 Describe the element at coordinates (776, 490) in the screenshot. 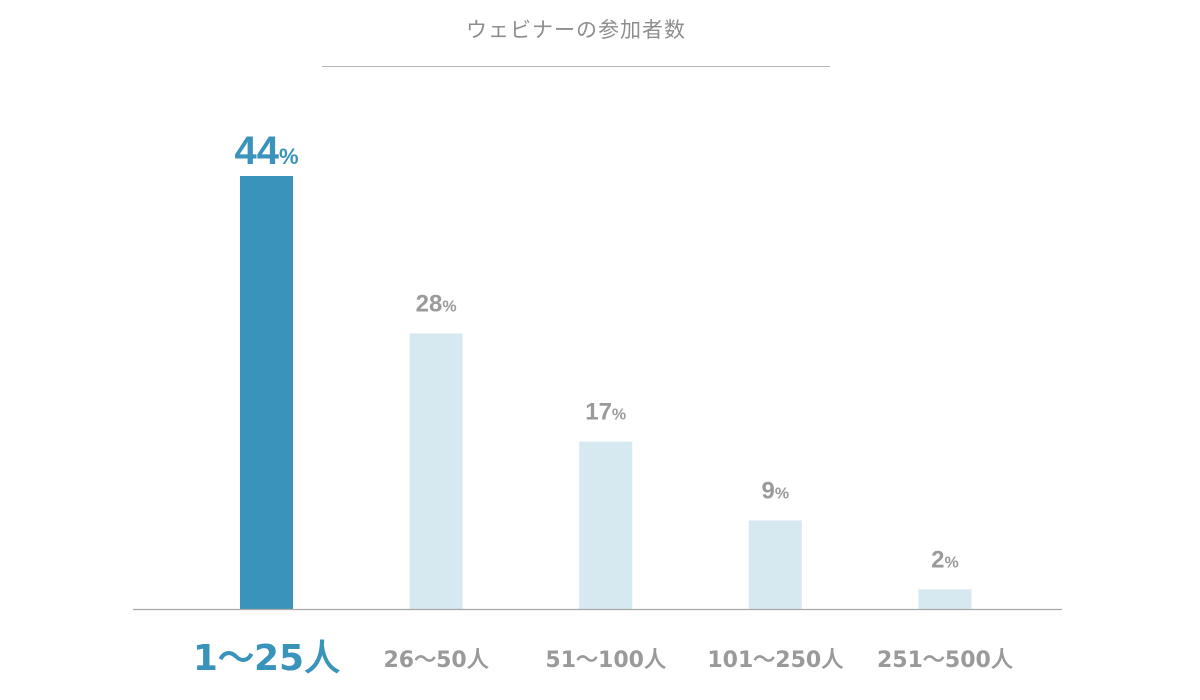

I see `value-label-4: 9%` at that location.